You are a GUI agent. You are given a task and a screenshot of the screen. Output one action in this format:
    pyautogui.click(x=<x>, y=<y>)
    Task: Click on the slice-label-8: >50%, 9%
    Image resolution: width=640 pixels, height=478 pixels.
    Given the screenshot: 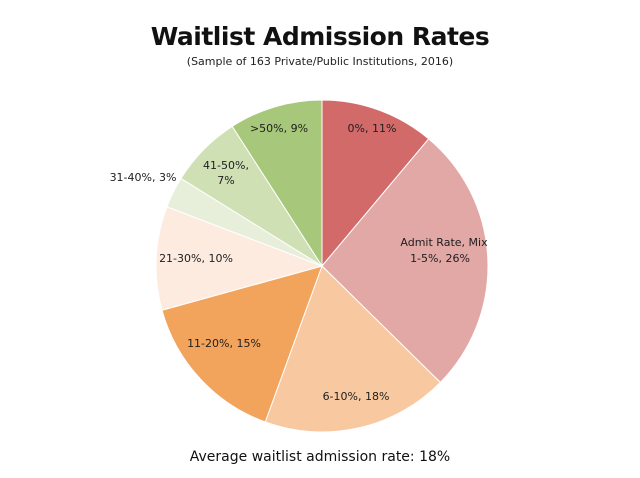 What is the action you would take?
    pyautogui.click(x=279, y=128)
    